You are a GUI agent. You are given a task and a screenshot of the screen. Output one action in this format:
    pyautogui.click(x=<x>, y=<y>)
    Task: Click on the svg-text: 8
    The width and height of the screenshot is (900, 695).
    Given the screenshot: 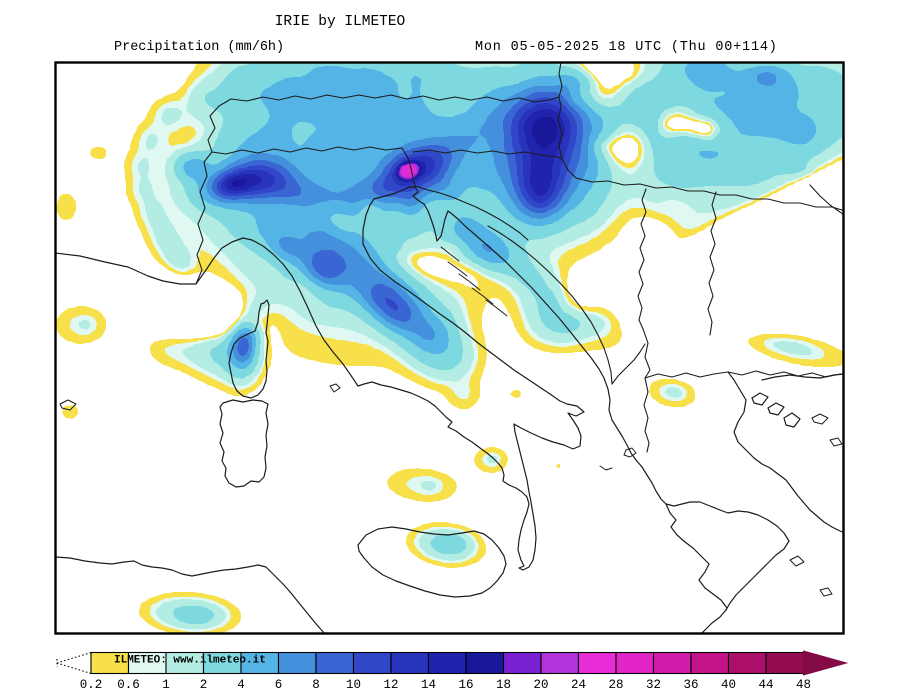 What is the action you would take?
    pyautogui.click(x=316, y=685)
    